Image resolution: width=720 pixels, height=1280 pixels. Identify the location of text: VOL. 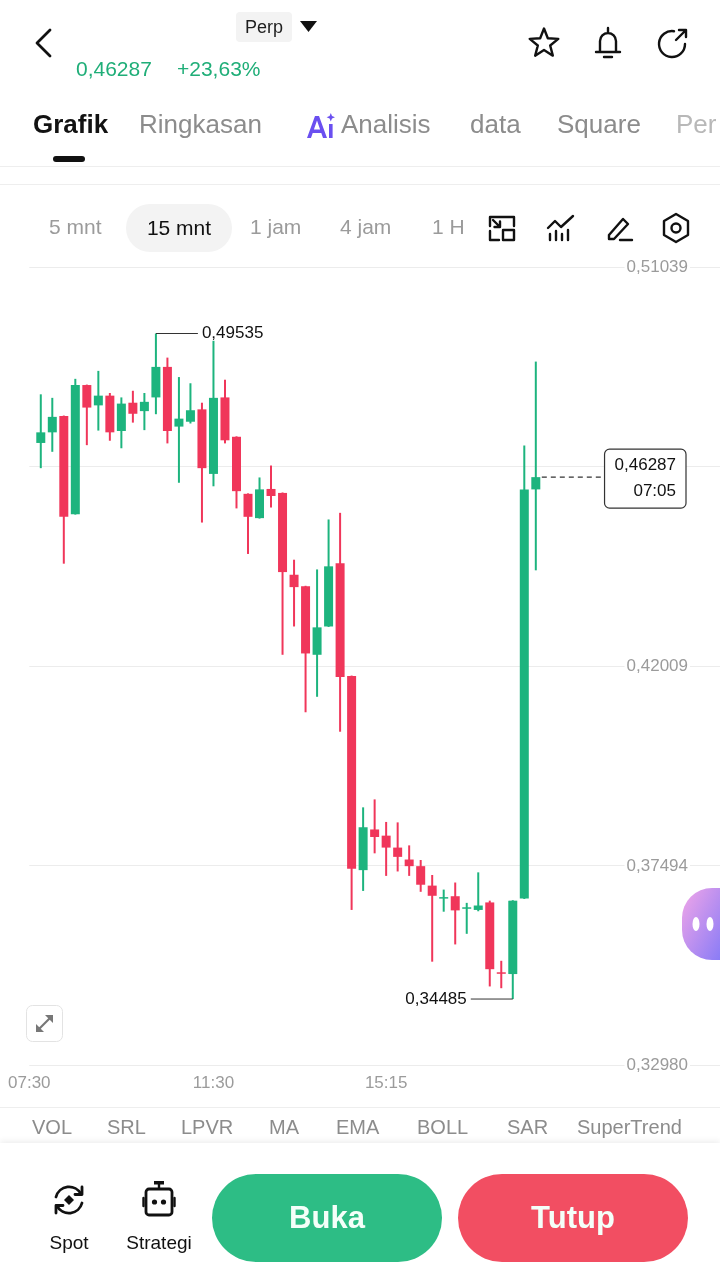
(52, 1127).